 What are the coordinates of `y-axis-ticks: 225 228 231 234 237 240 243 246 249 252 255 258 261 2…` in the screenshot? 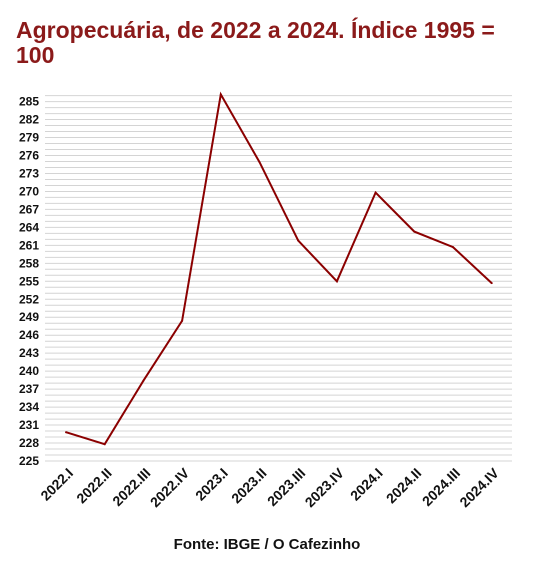 It's located at (29, 281).